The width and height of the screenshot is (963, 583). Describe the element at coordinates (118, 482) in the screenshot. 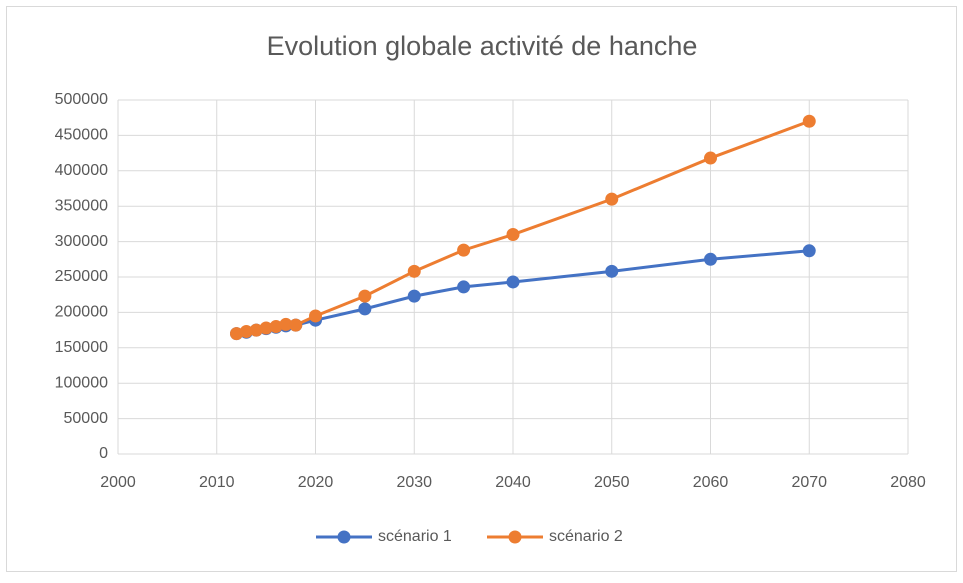

I see `x-tick-label: 2000` at that location.